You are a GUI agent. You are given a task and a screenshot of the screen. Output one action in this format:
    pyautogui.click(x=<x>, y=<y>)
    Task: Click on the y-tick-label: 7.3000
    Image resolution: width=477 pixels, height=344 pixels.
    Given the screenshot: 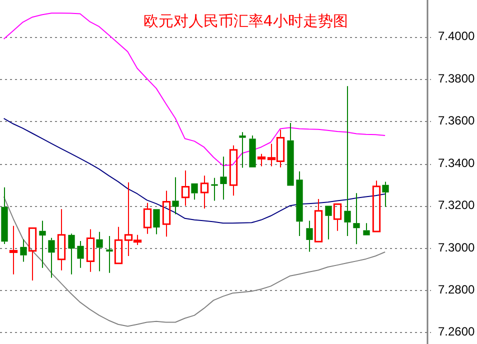 What is the action you would take?
    pyautogui.click(x=457, y=247)
    